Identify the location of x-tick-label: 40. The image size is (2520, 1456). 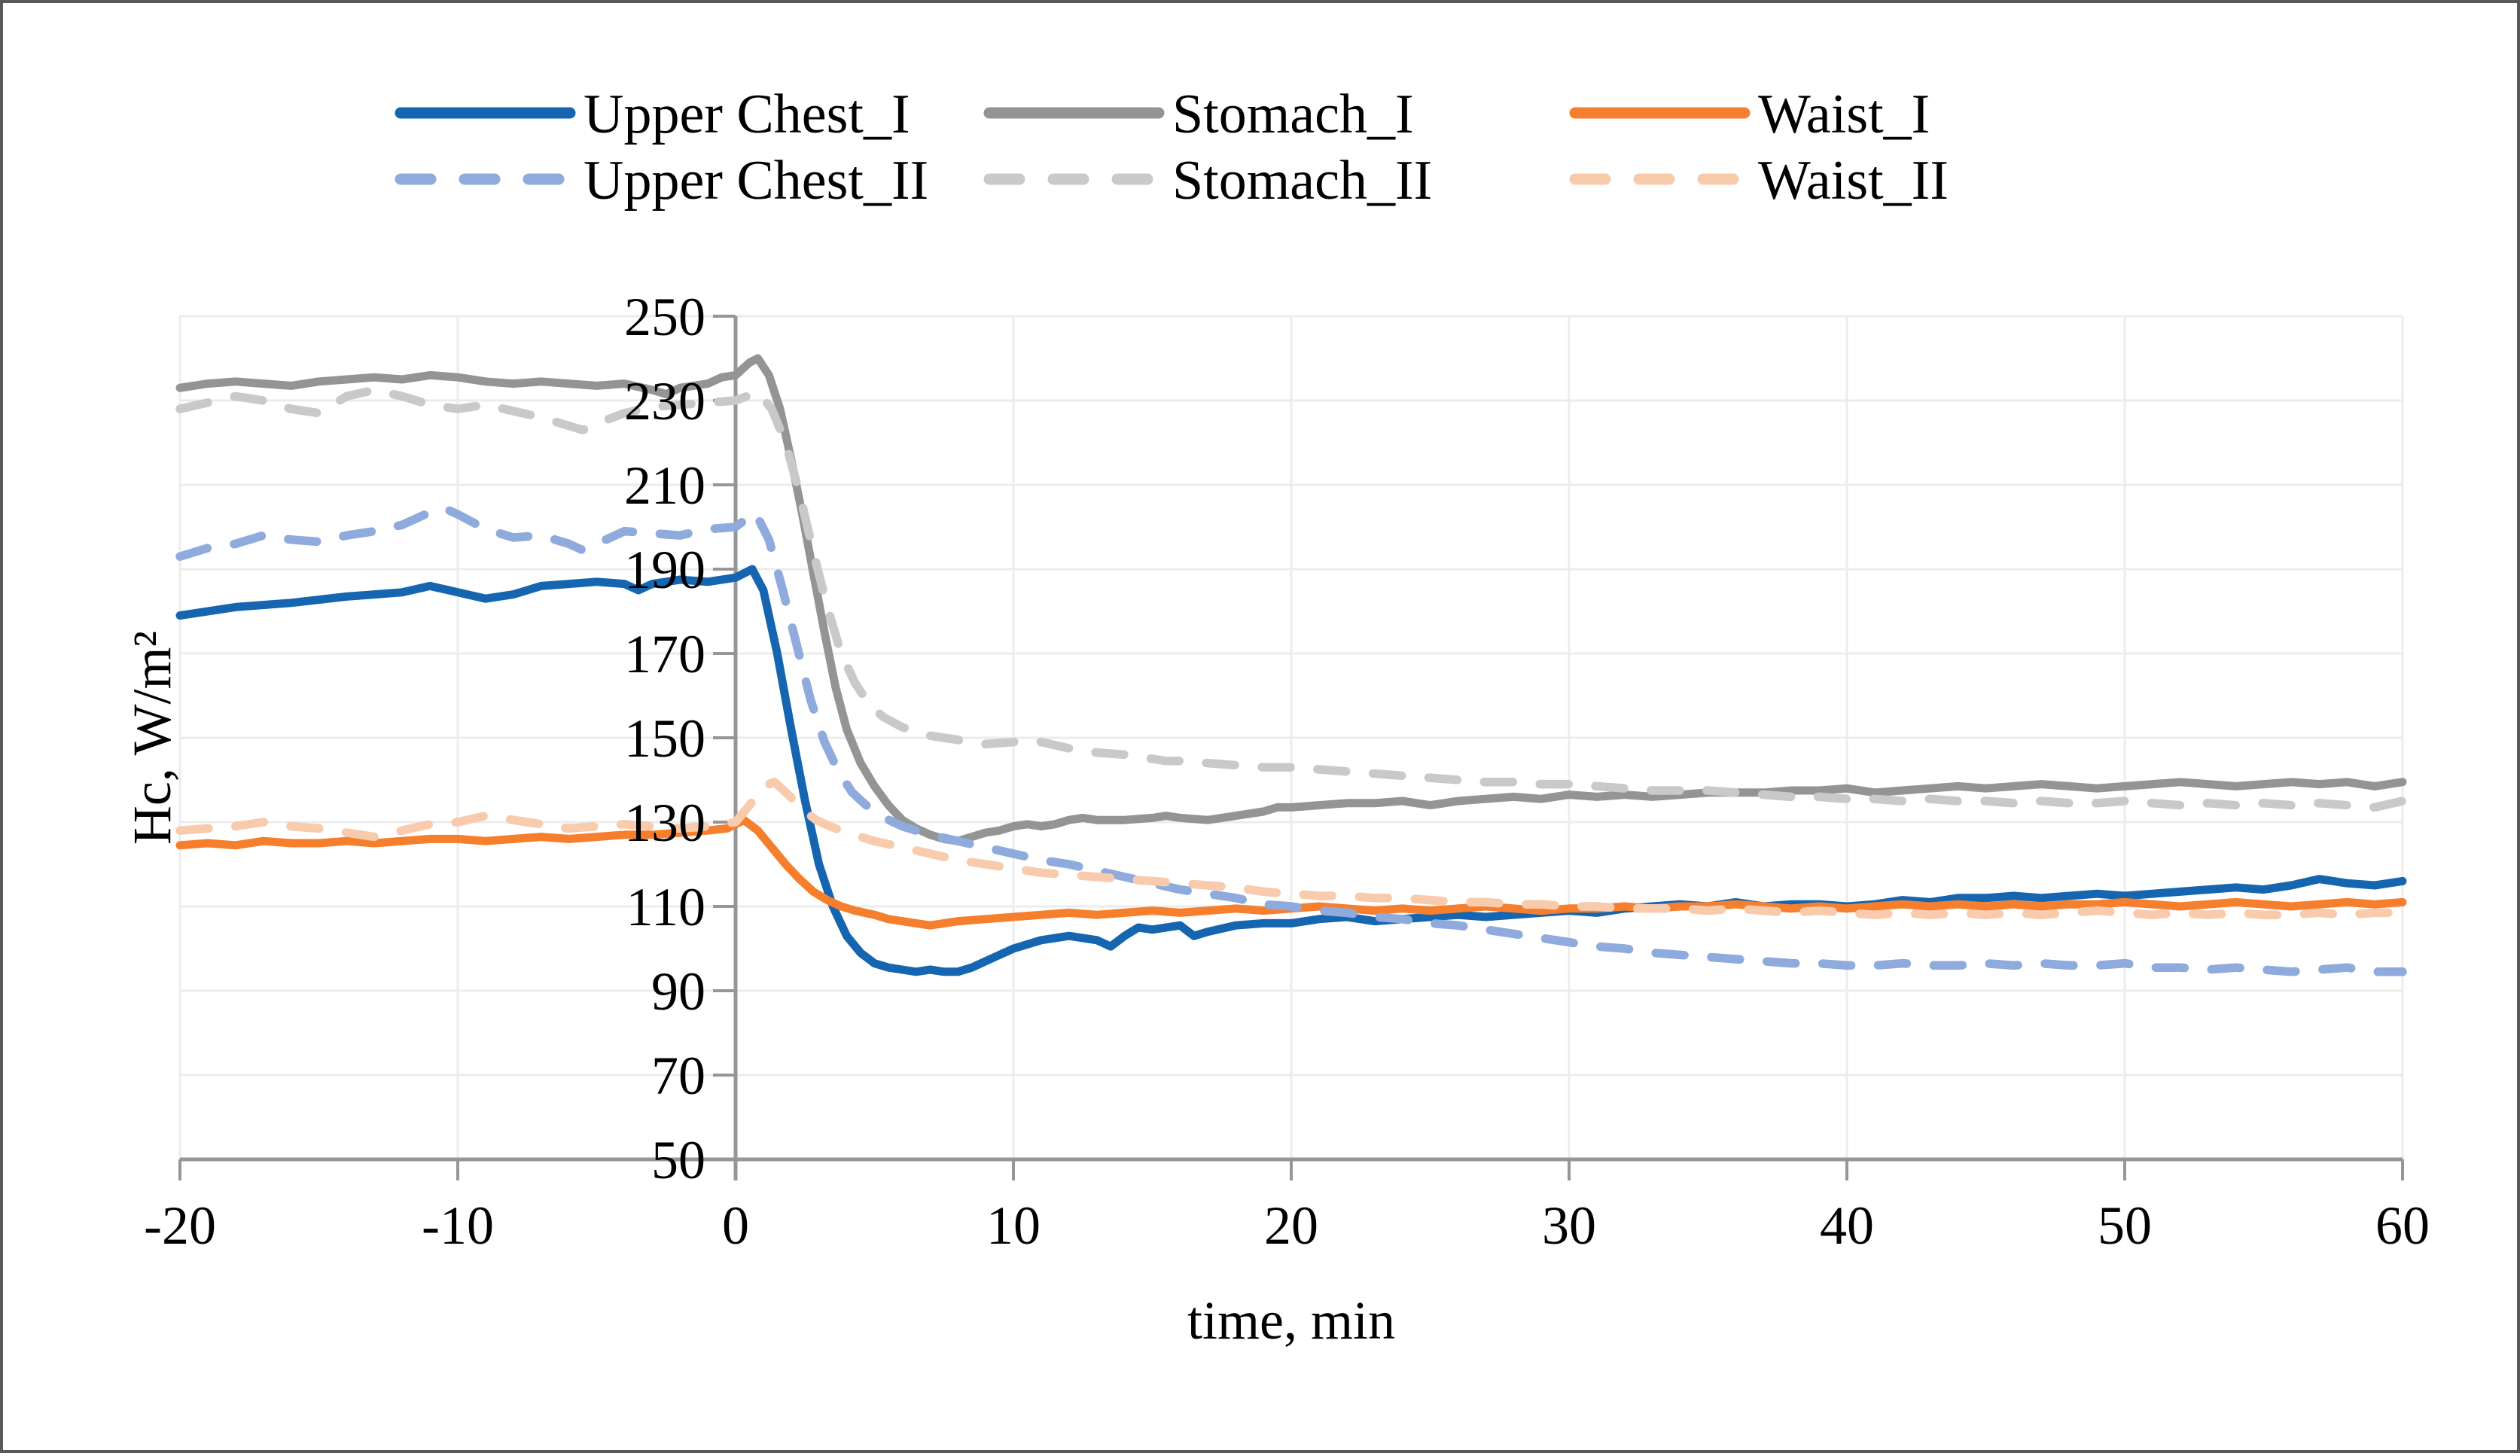
(1847, 1226).